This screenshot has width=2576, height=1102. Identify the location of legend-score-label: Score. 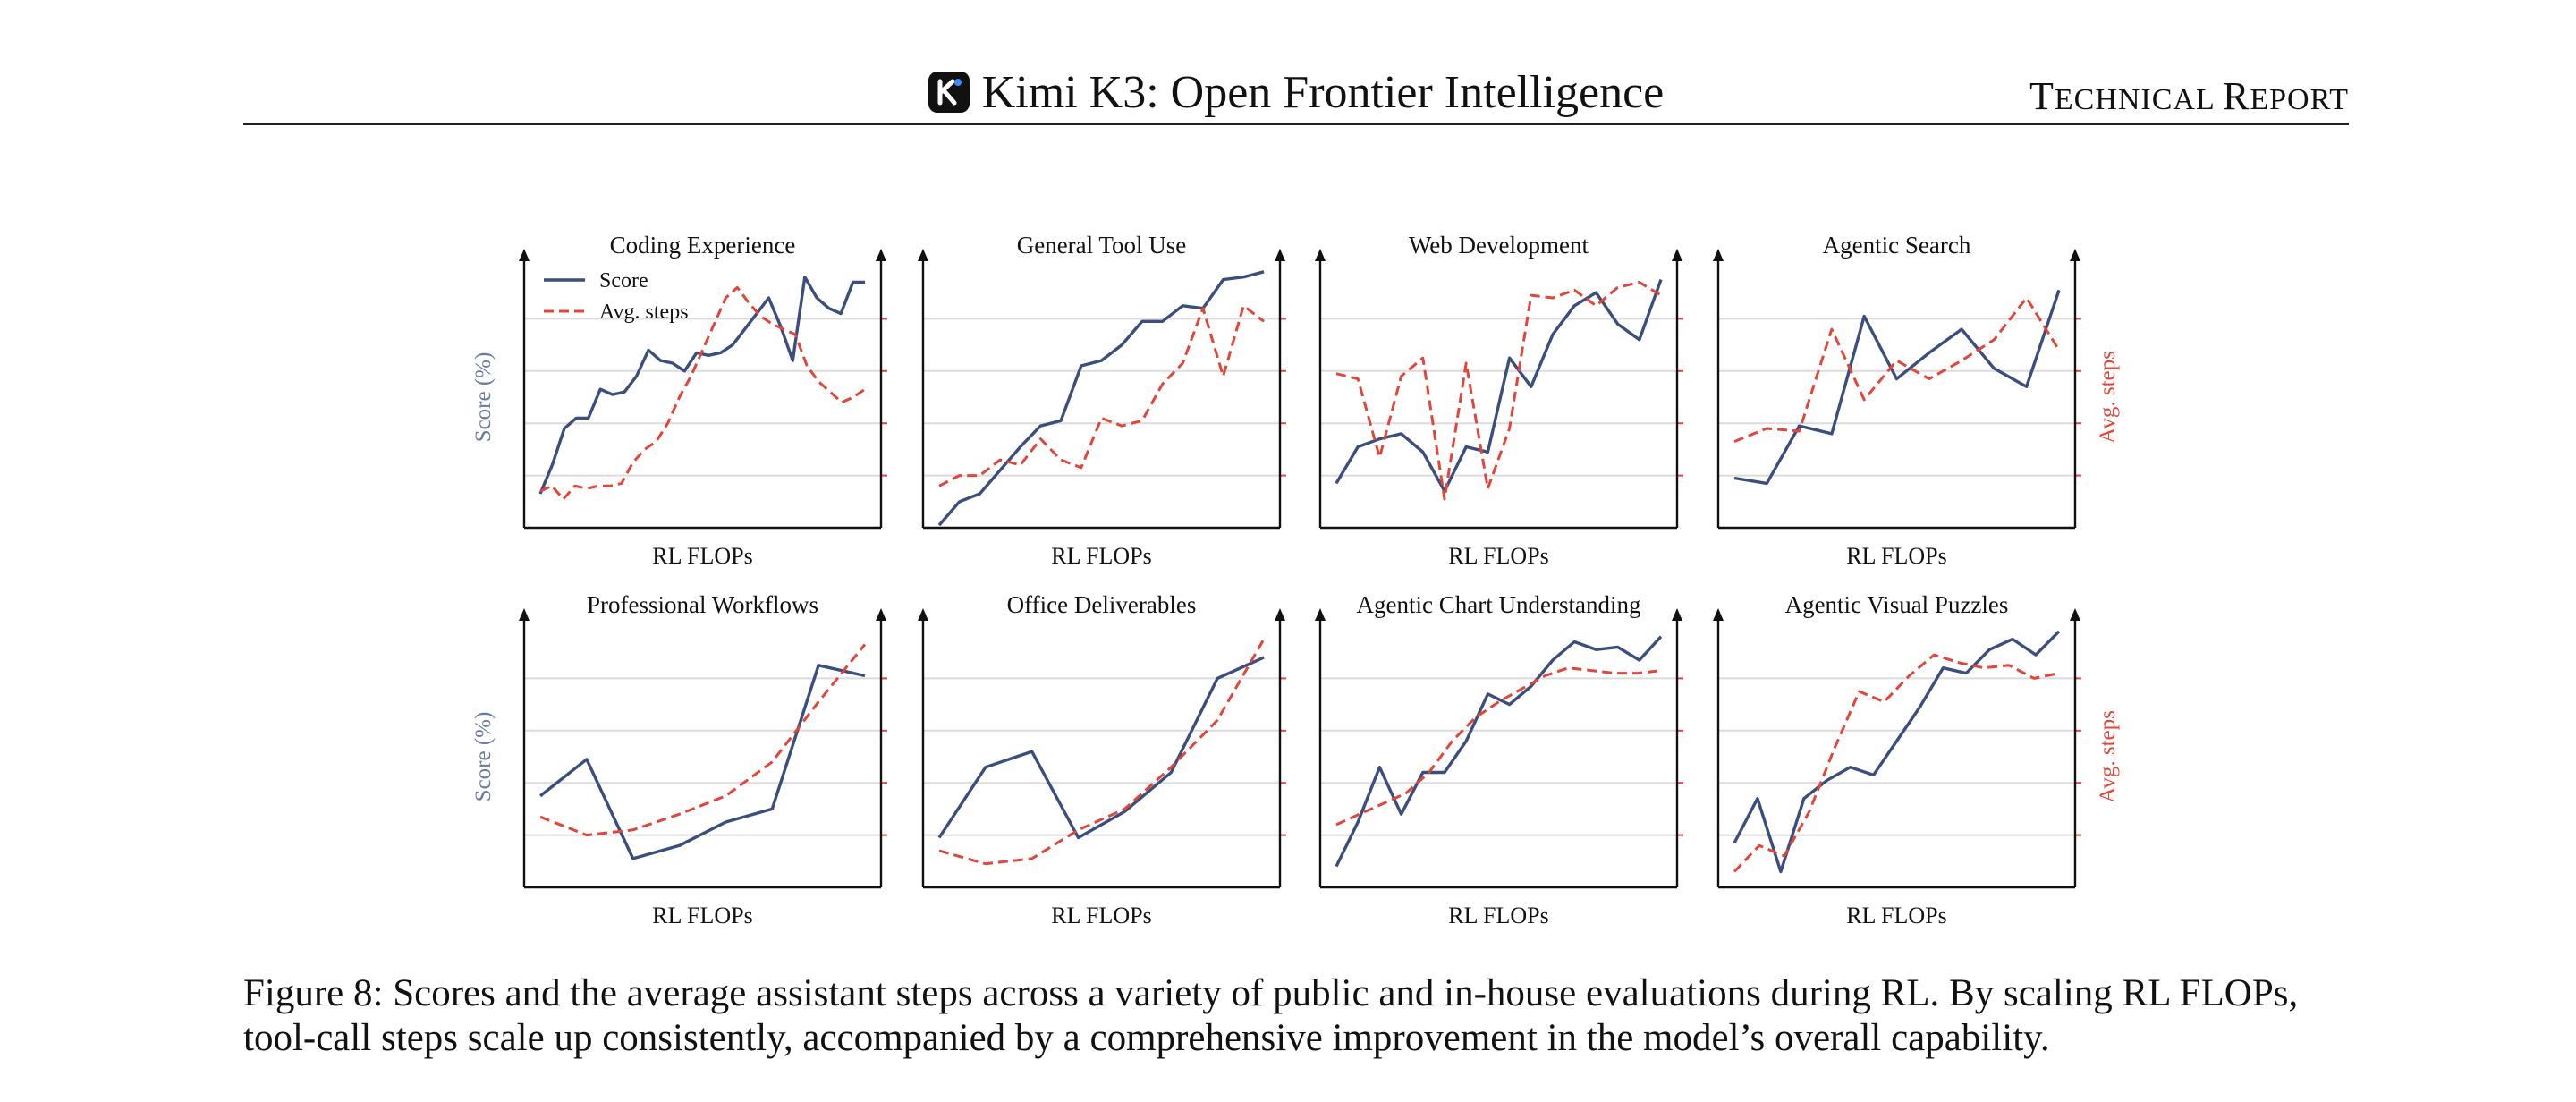
(623, 280).